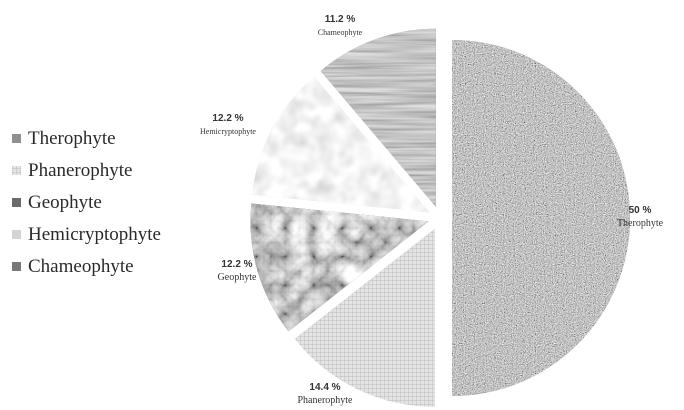 The width and height of the screenshot is (684, 410). What do you see at coordinates (340, 19) in the screenshot?
I see `slice-value-label: 11.2 %` at bounding box center [340, 19].